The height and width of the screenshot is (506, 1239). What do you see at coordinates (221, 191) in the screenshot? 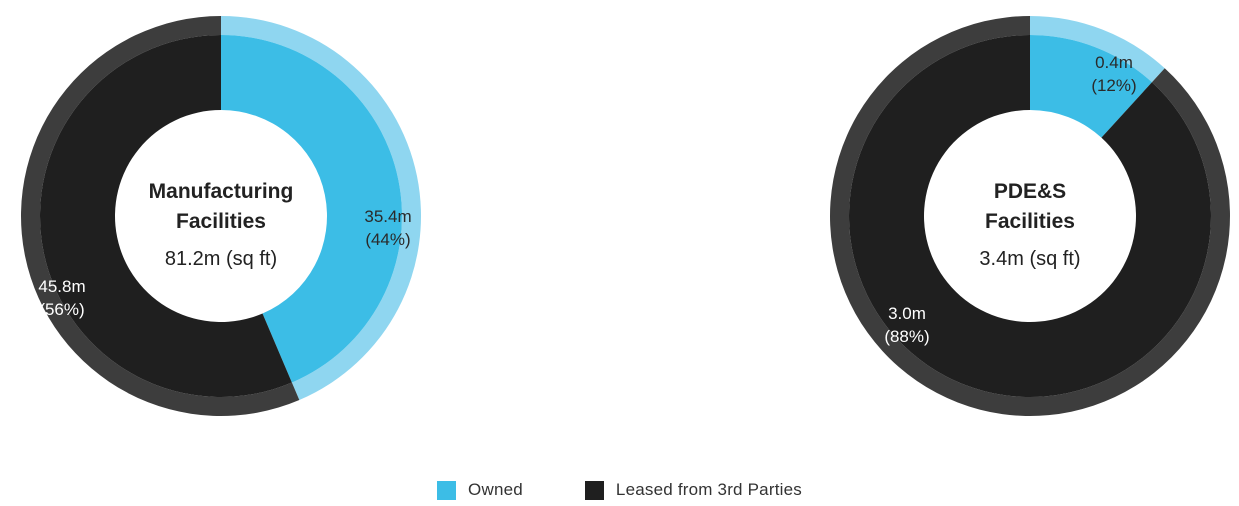
I see `manufacturing-center-title: Manufacturing` at bounding box center [221, 191].